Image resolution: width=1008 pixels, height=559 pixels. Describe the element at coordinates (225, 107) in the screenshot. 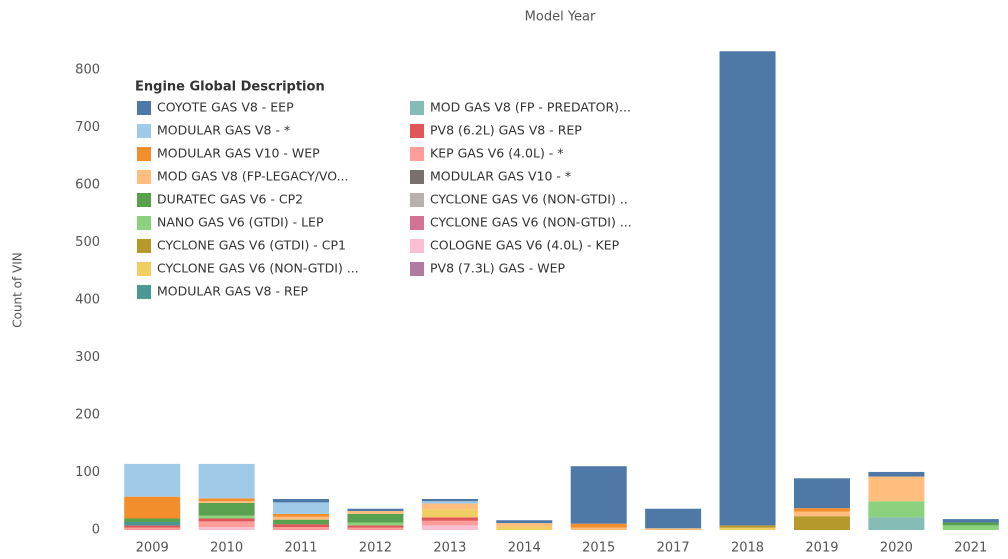

I see `legend-label: COYOTE GAS V8 - EEP` at that location.